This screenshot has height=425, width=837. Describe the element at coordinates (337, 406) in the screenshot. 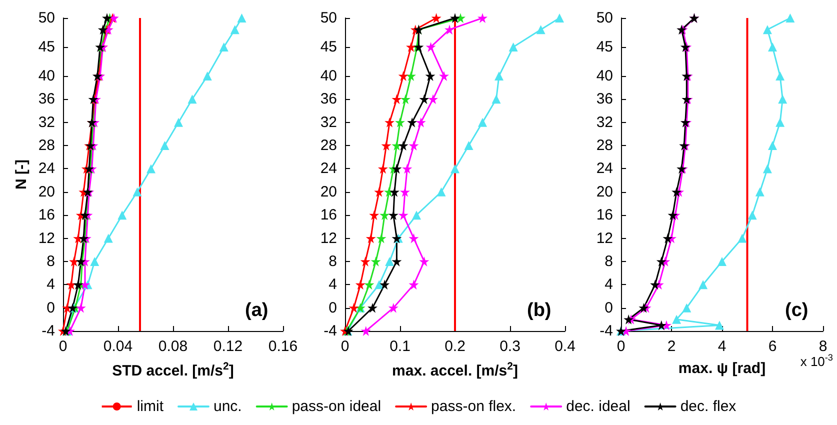

I see `legend-label: pass-on ideal` at that location.